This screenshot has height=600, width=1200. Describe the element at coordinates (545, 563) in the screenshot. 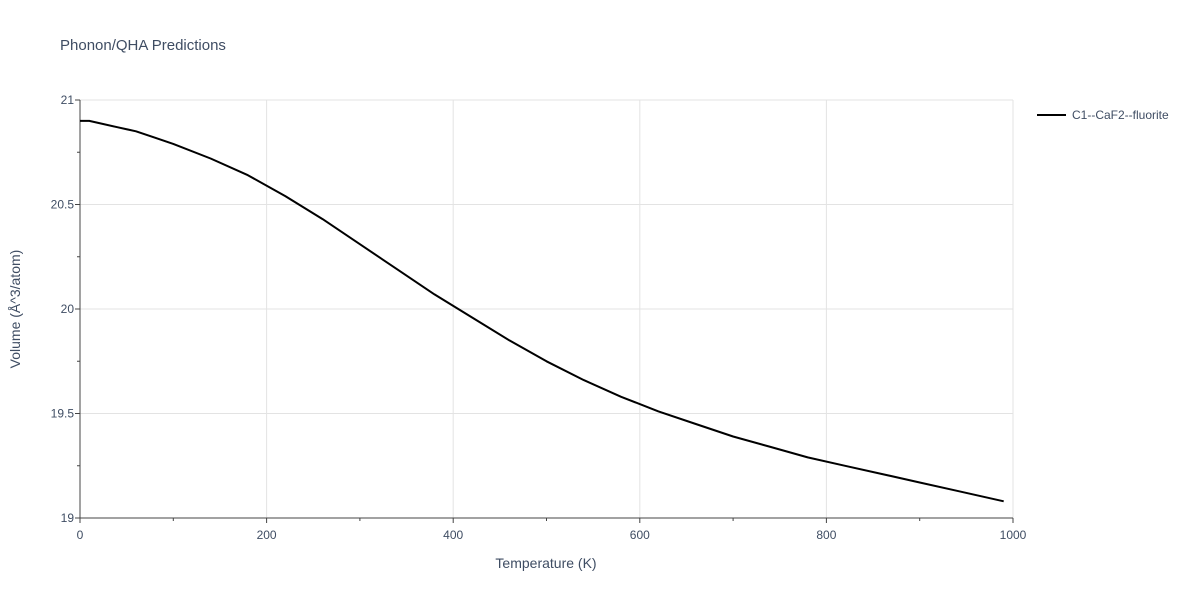

I see `x-axis-title: Temperature (K)` at that location.